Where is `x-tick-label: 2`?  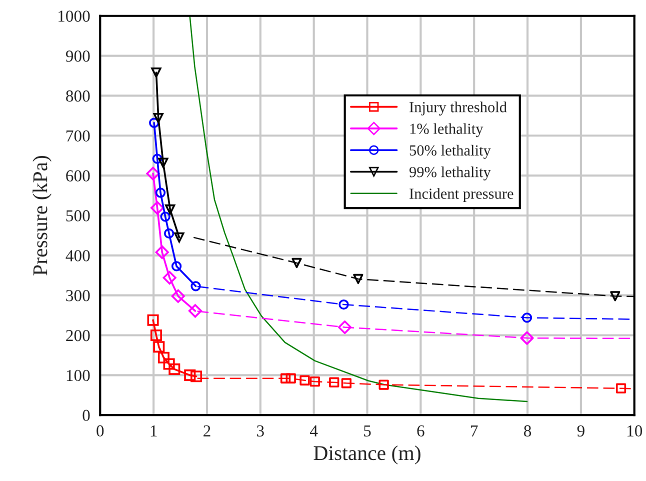 x-tick-label: 2 is located at coordinates (207, 430).